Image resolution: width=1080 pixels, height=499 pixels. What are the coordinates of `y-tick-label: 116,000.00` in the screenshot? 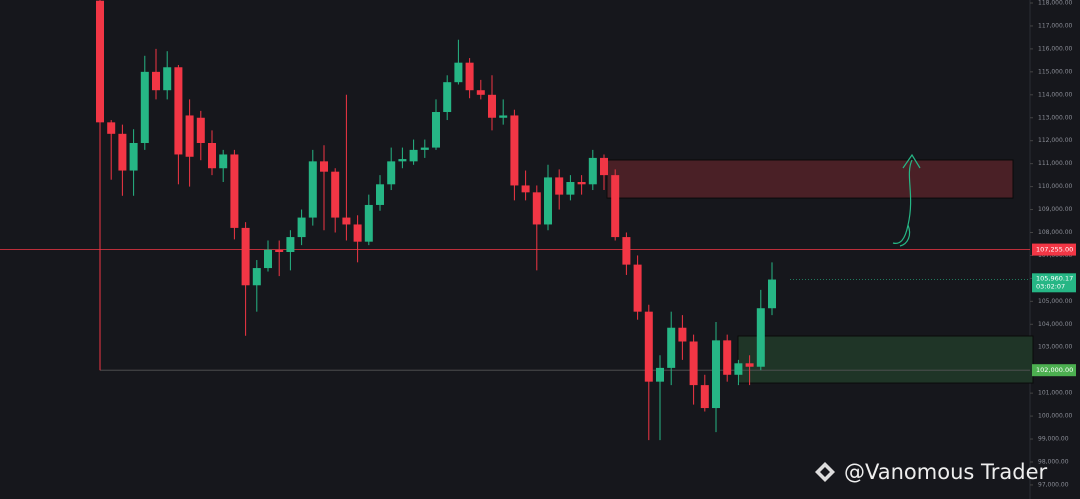 It's located at (1055, 48).